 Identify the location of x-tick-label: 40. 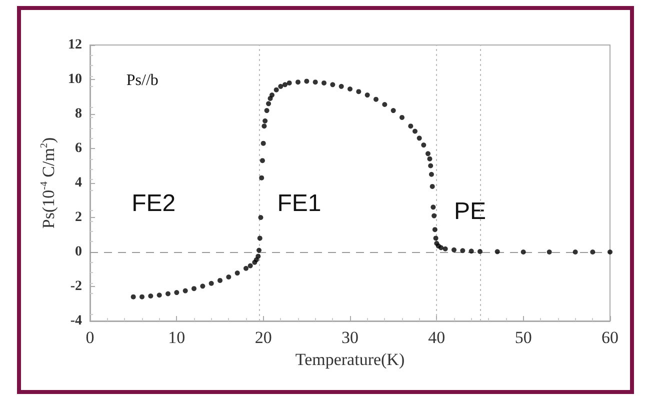
(437, 337).